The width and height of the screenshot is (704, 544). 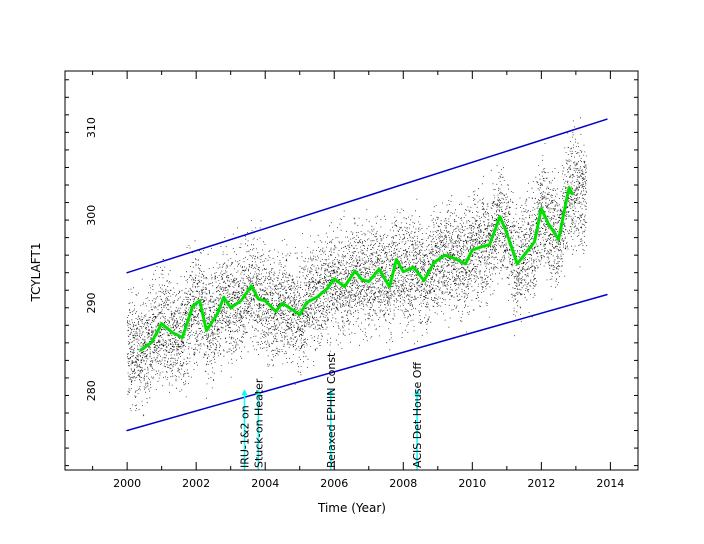 What do you see at coordinates (541, 483) in the screenshot?
I see `x-tick-label: 2012` at bounding box center [541, 483].